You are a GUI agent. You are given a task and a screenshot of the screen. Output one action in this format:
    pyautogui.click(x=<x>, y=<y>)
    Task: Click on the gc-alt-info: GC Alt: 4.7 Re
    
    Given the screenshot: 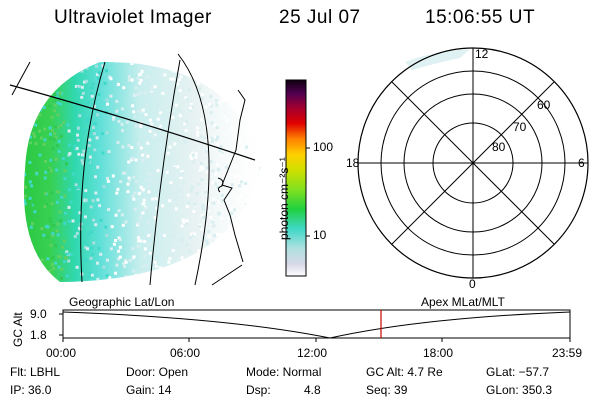 What is the action you would take?
    pyautogui.click(x=404, y=372)
    